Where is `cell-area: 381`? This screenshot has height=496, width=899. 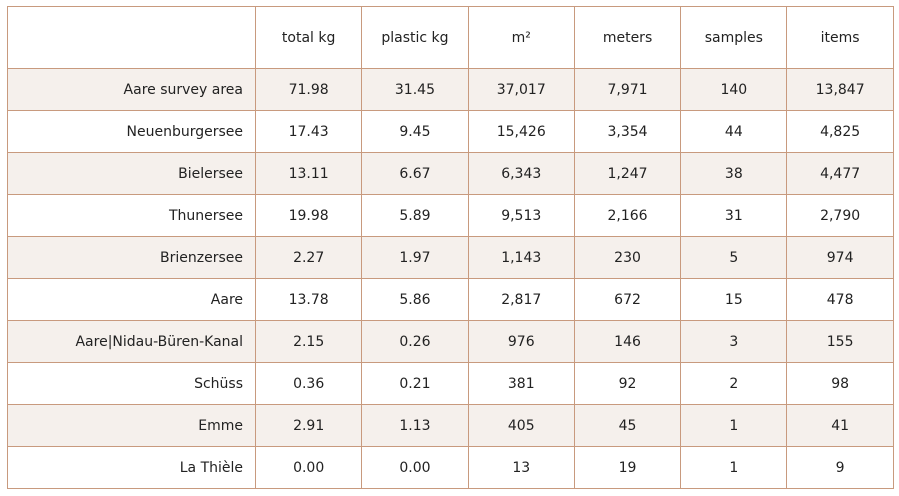 cell-area: 381 is located at coordinates (521, 383).